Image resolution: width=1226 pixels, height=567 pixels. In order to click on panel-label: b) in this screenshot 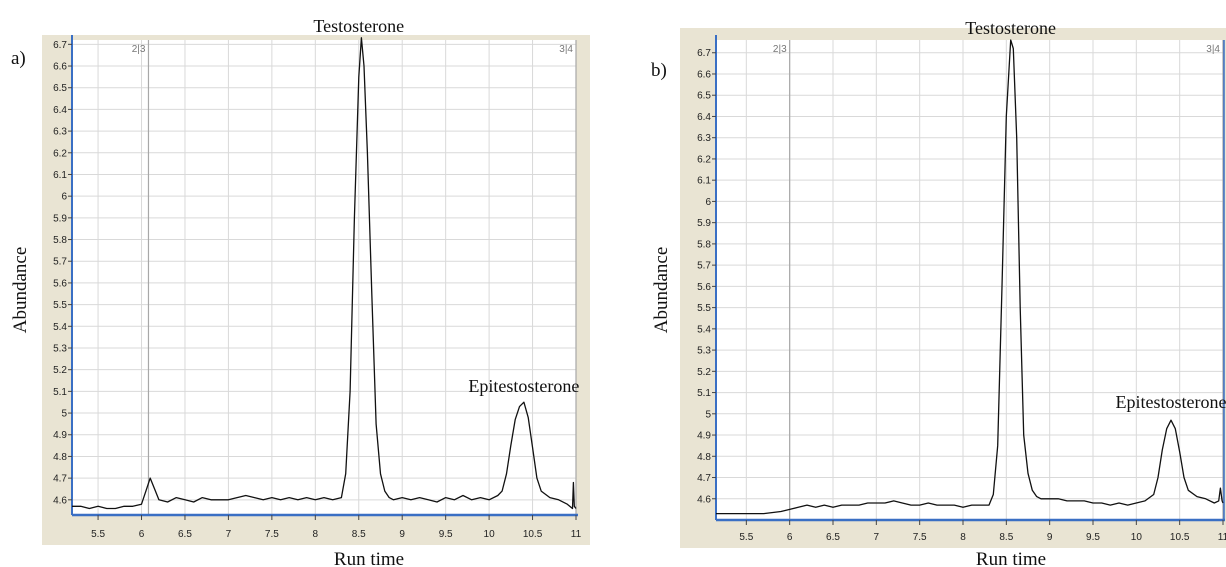, I will do `click(659, 70)`.